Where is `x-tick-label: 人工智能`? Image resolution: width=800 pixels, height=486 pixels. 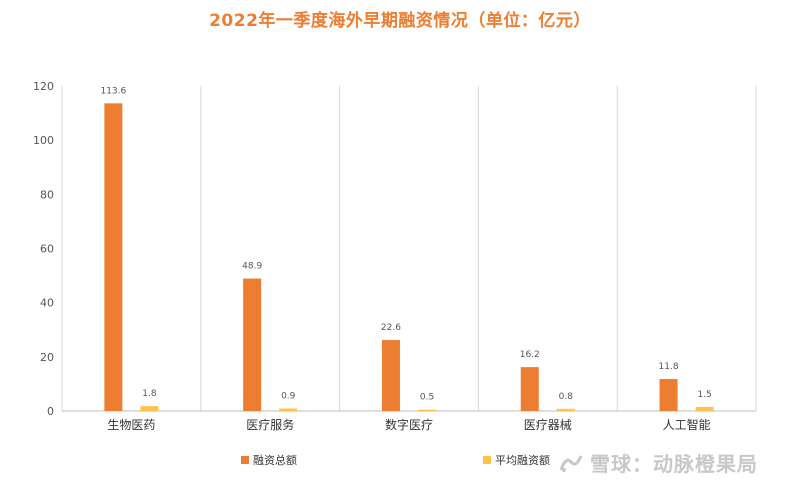
x-tick-label: 人工智能 is located at coordinates (687, 424).